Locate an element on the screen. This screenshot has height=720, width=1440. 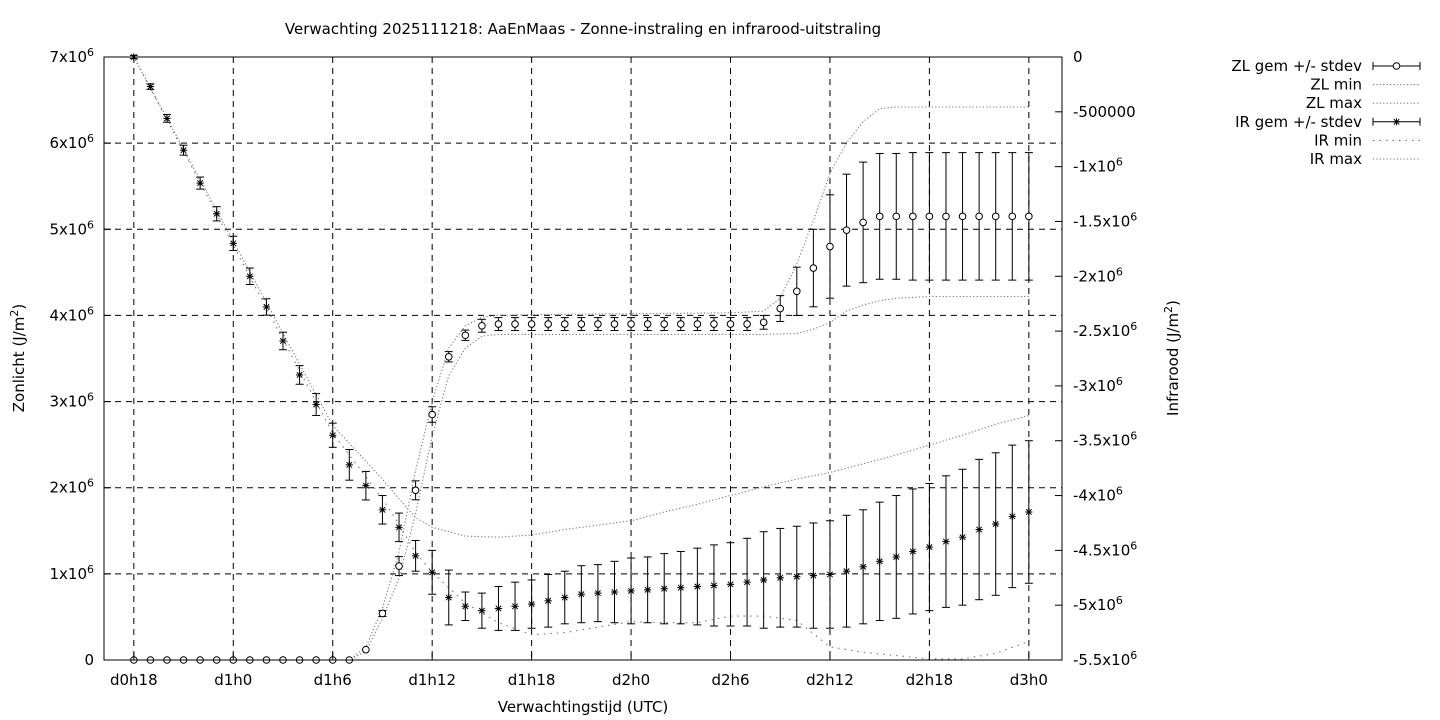
legend-label: IR max is located at coordinates (1336, 159).